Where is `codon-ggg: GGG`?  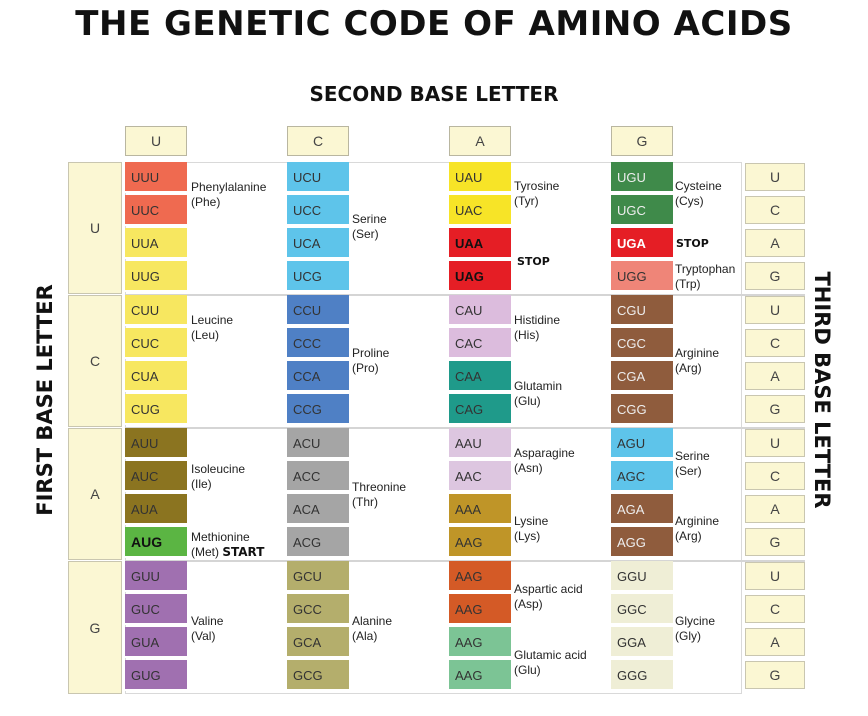 codon-ggg: GGG is located at coordinates (642, 675).